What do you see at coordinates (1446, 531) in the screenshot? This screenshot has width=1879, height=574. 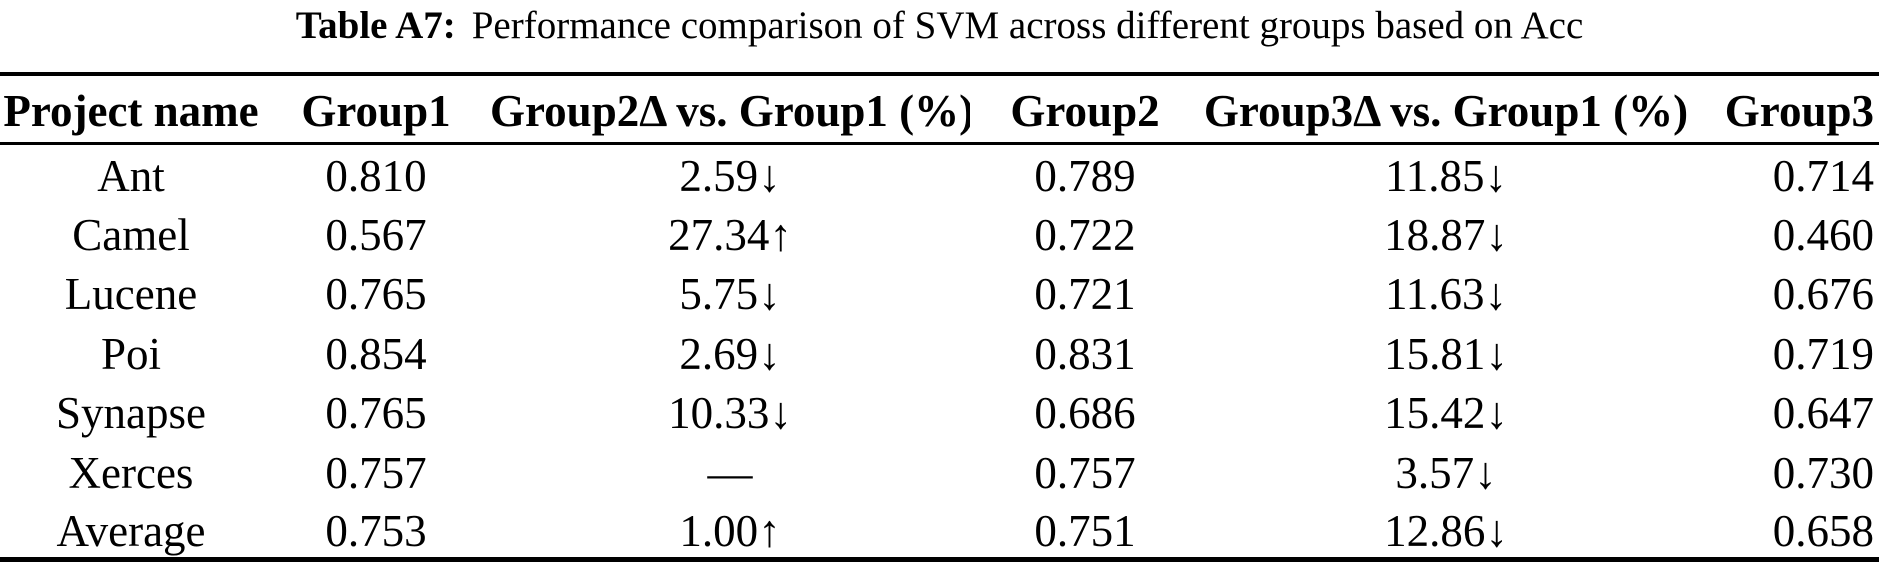 I see `group3-delta-cell: 12.86↓` at bounding box center [1446, 531].